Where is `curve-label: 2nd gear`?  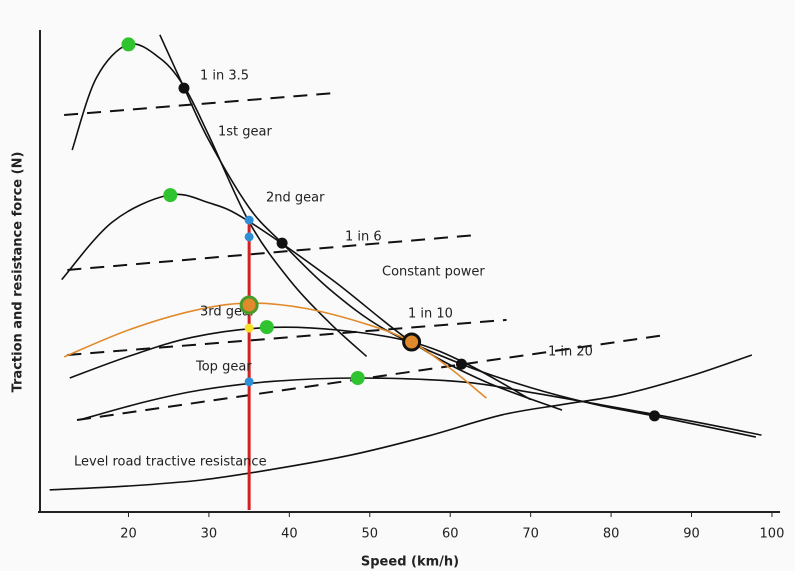 curve-label: 2nd gear is located at coordinates (295, 198).